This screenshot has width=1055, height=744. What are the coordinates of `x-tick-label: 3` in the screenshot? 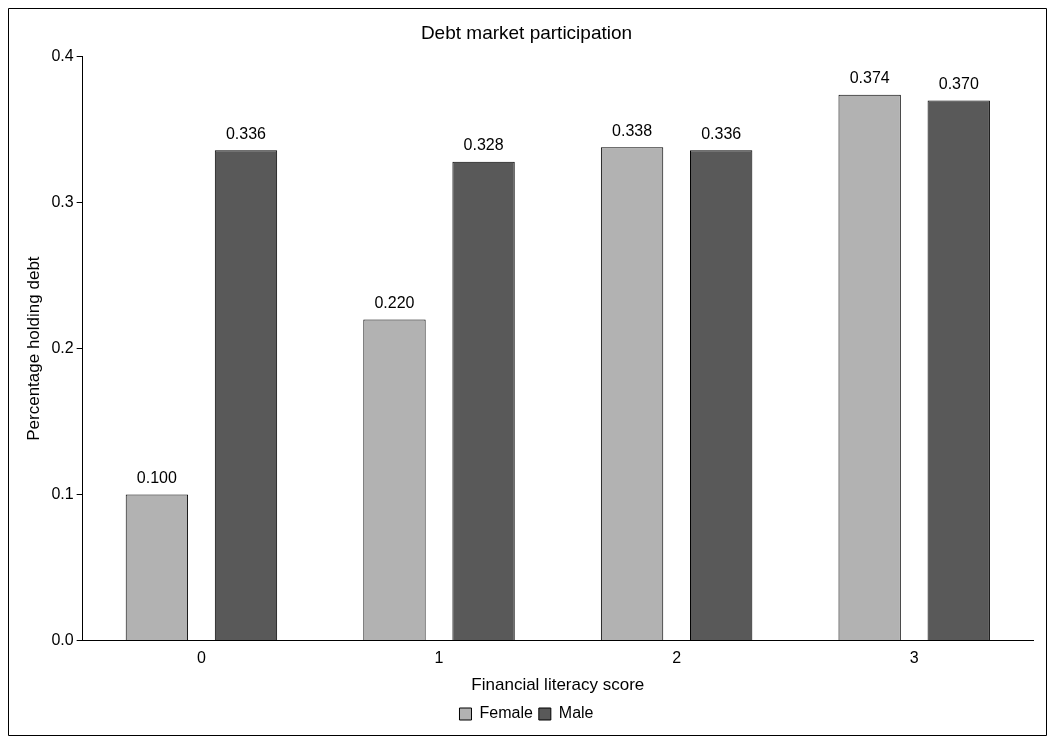 It's located at (914, 658).